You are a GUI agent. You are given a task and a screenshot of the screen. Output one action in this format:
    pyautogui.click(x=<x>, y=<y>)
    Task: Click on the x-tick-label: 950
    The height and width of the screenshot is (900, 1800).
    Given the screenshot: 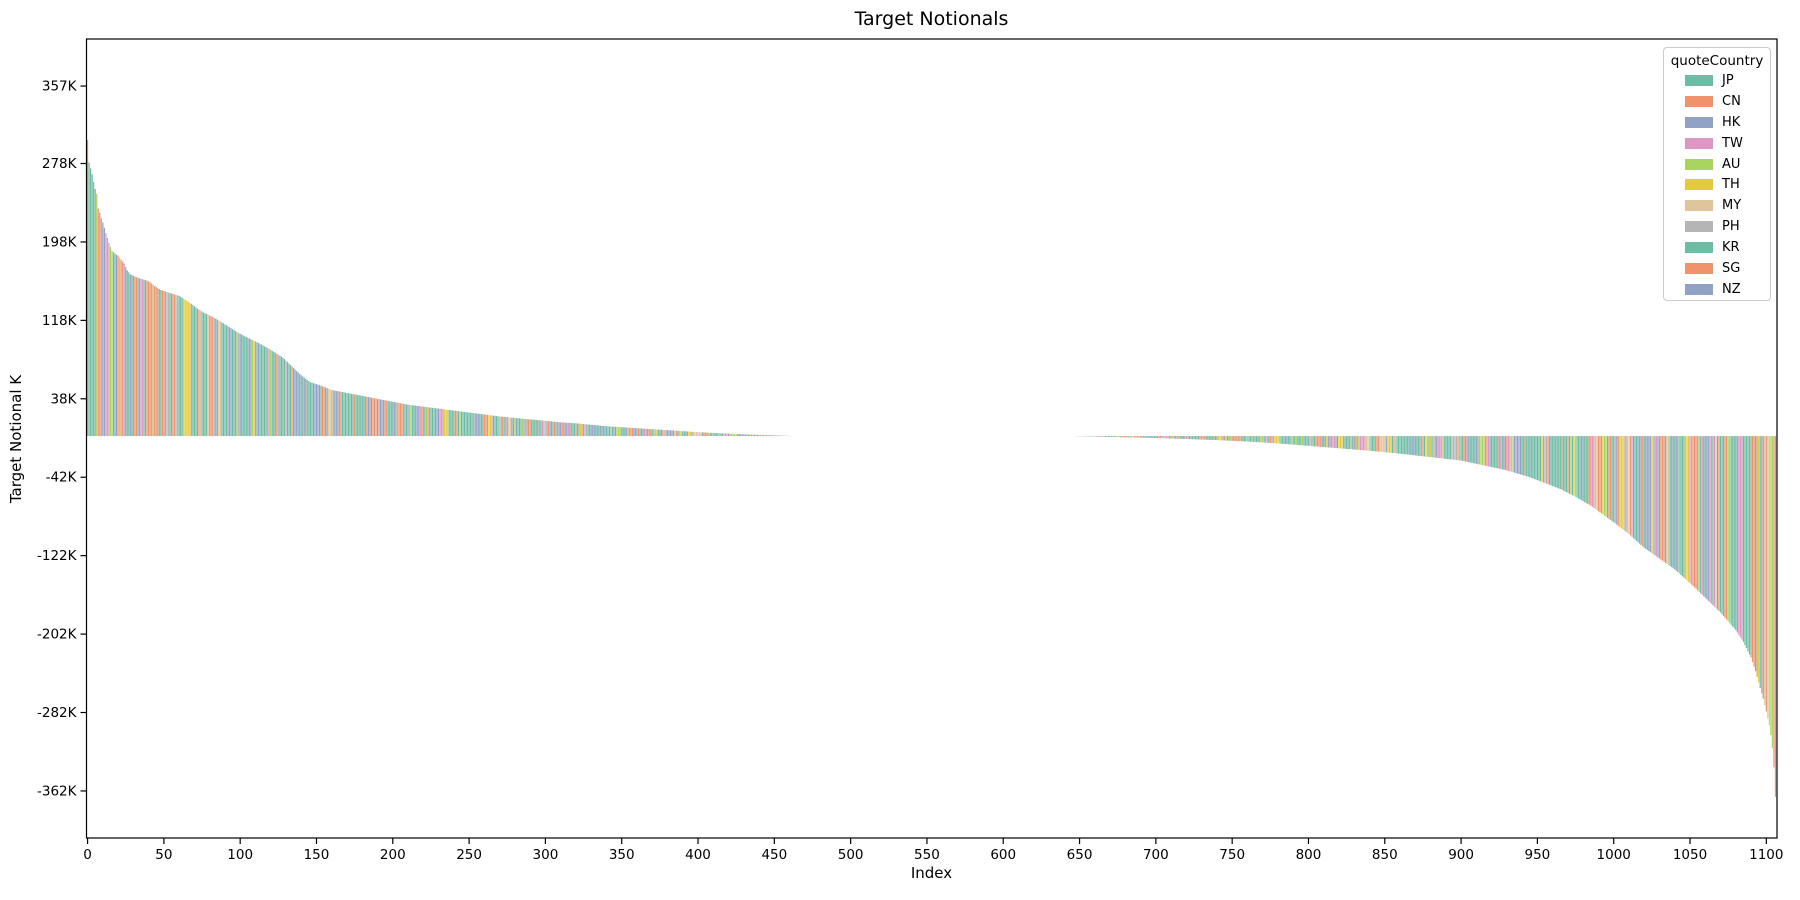 What is the action you would take?
    pyautogui.click(x=1538, y=855)
    